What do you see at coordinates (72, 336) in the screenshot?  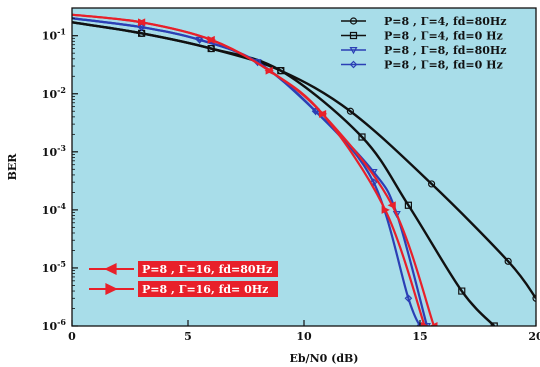 I see `x-tick-label: 0` at bounding box center [72, 336].